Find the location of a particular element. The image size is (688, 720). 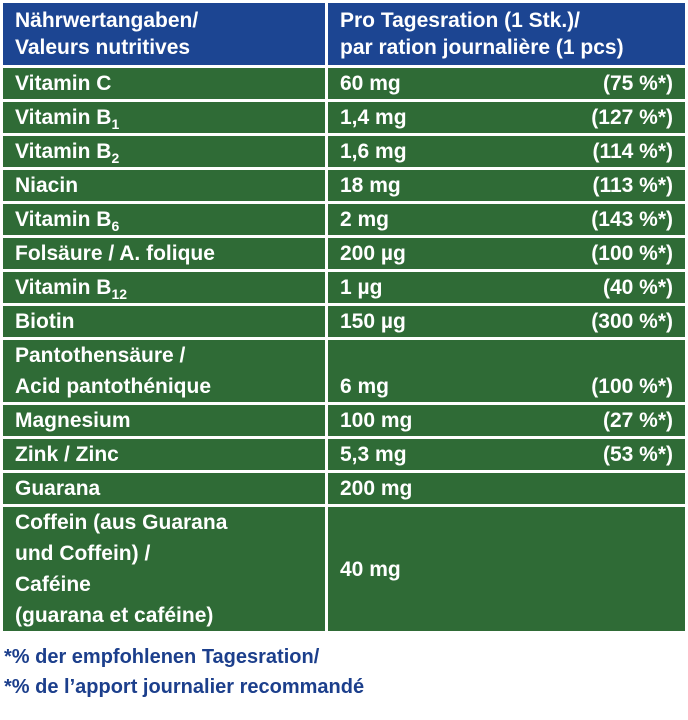

nutrient-cell: Niacin is located at coordinates (164, 185).